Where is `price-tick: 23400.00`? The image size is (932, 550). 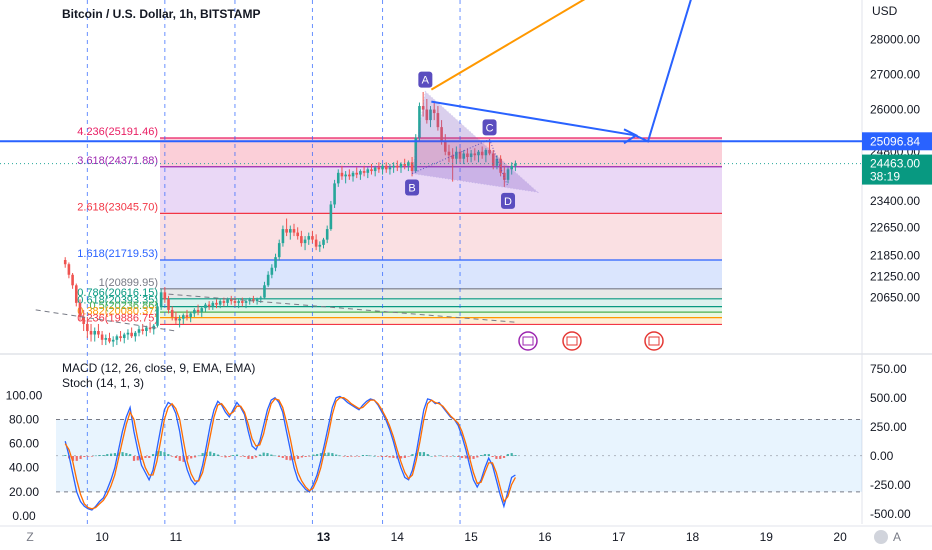 price-tick: 23400.00 is located at coordinates (895, 201).